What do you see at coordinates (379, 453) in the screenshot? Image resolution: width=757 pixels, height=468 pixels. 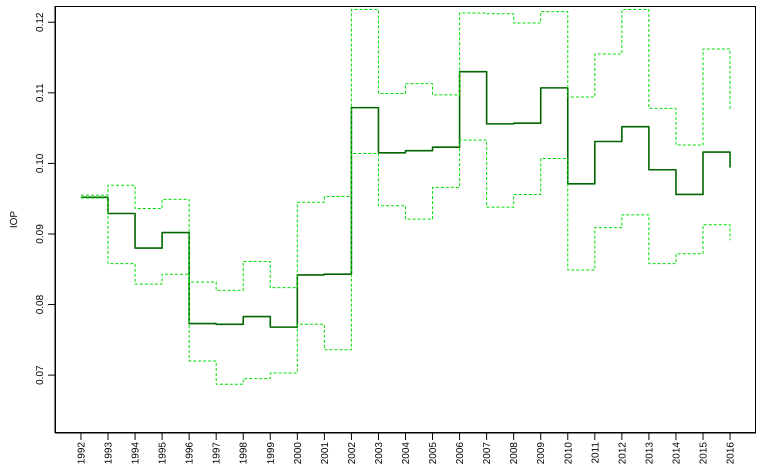 I see `x-tick-label: 2003` at bounding box center [379, 453].